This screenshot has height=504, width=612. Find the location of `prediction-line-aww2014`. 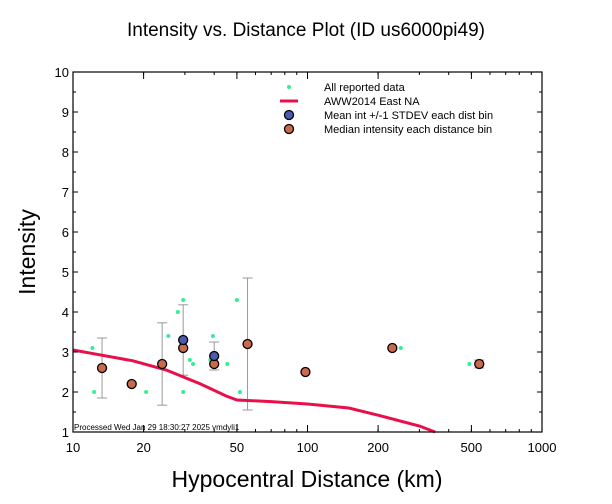

prediction-line-aww2014 is located at coordinates (254, 391).